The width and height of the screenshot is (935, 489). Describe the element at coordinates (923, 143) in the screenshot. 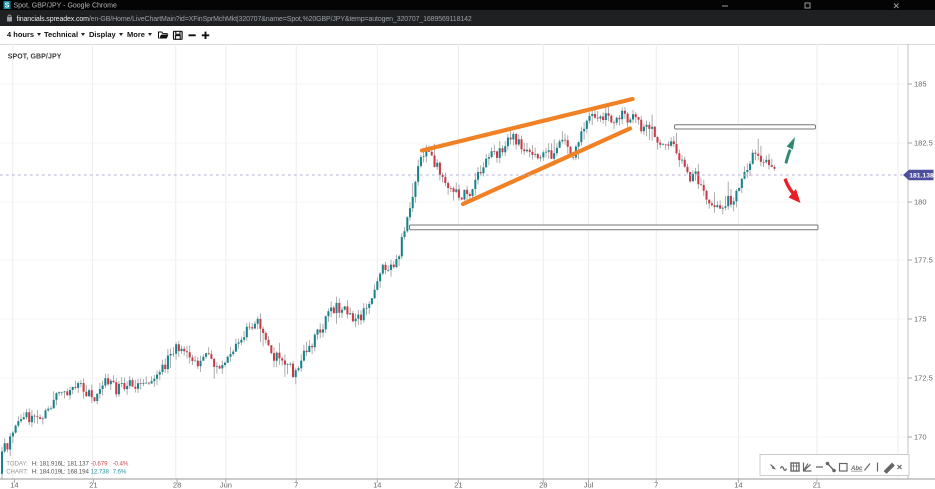

I see `svg-text: 182.5` at that location.